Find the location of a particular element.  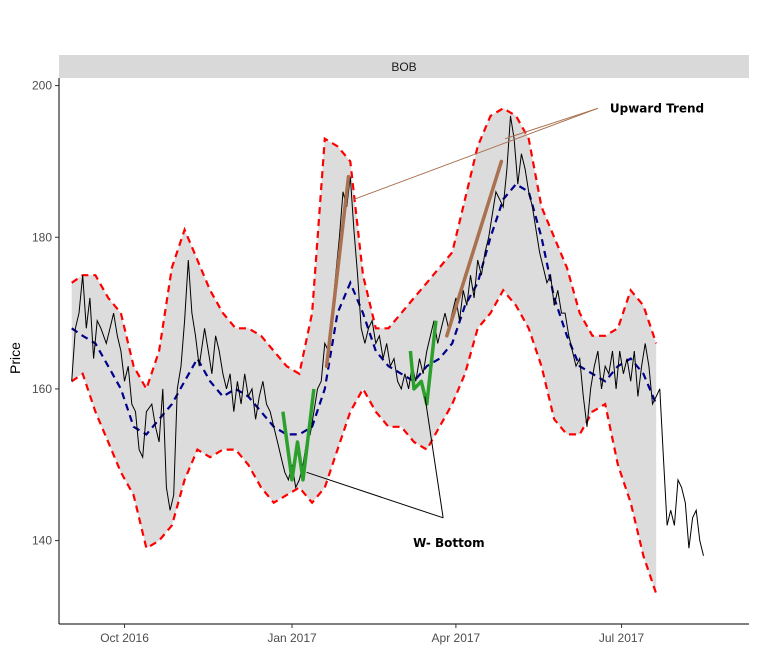

y-tick-label: 180 is located at coordinates (42, 237).